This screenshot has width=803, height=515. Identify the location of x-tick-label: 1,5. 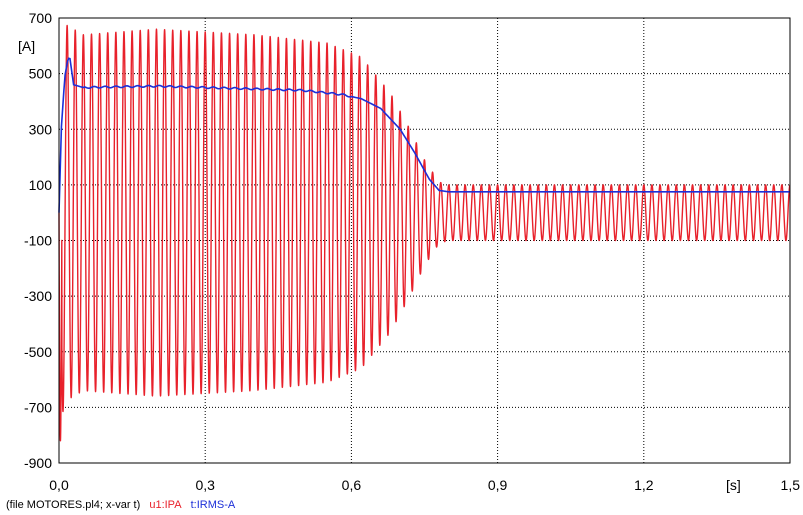
(791, 485).